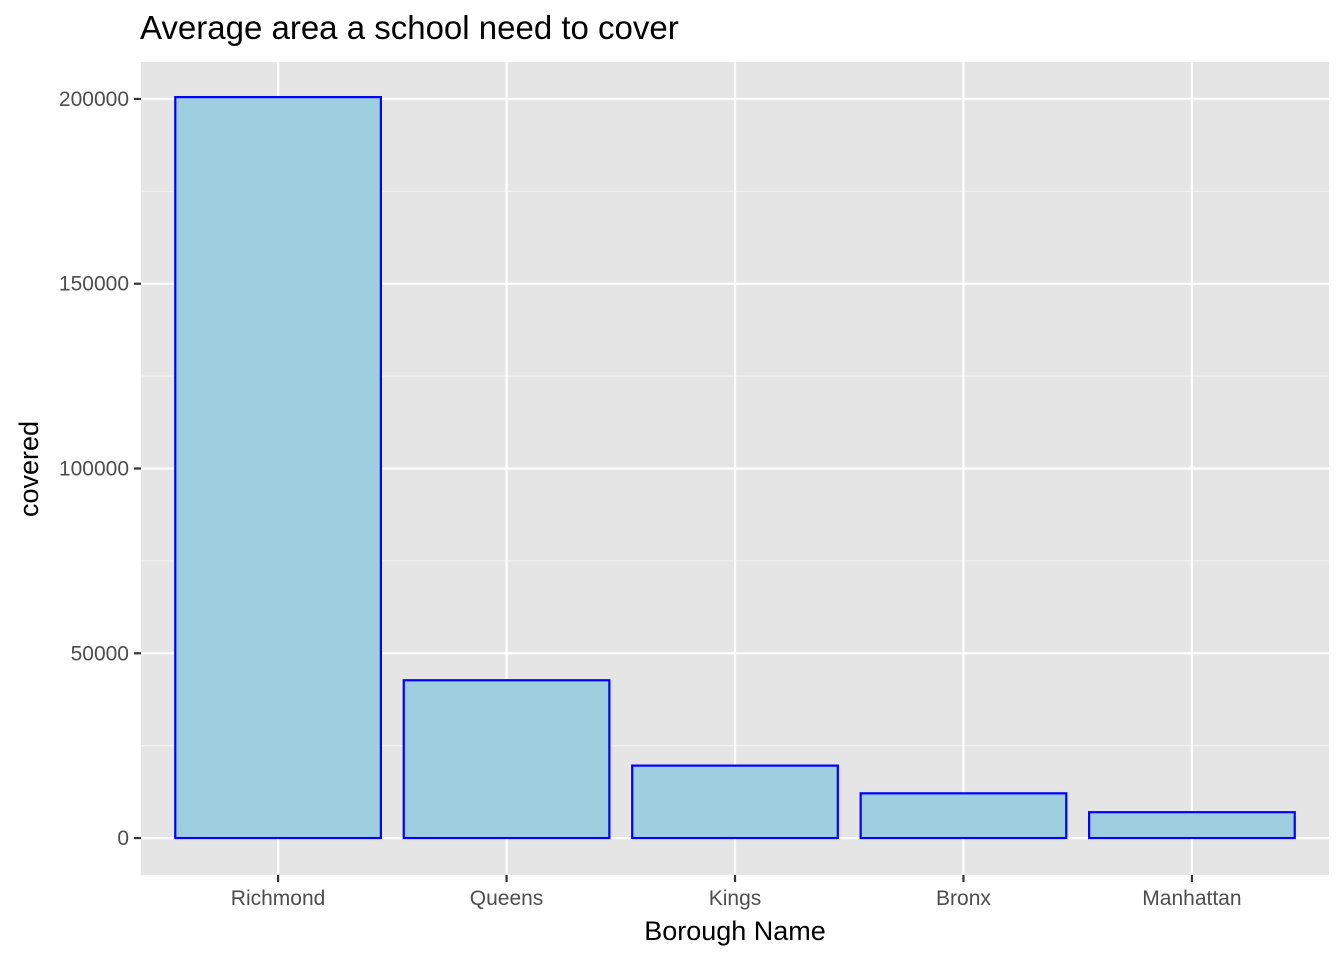  What do you see at coordinates (506, 759) in the screenshot?
I see `bar-queens` at bounding box center [506, 759].